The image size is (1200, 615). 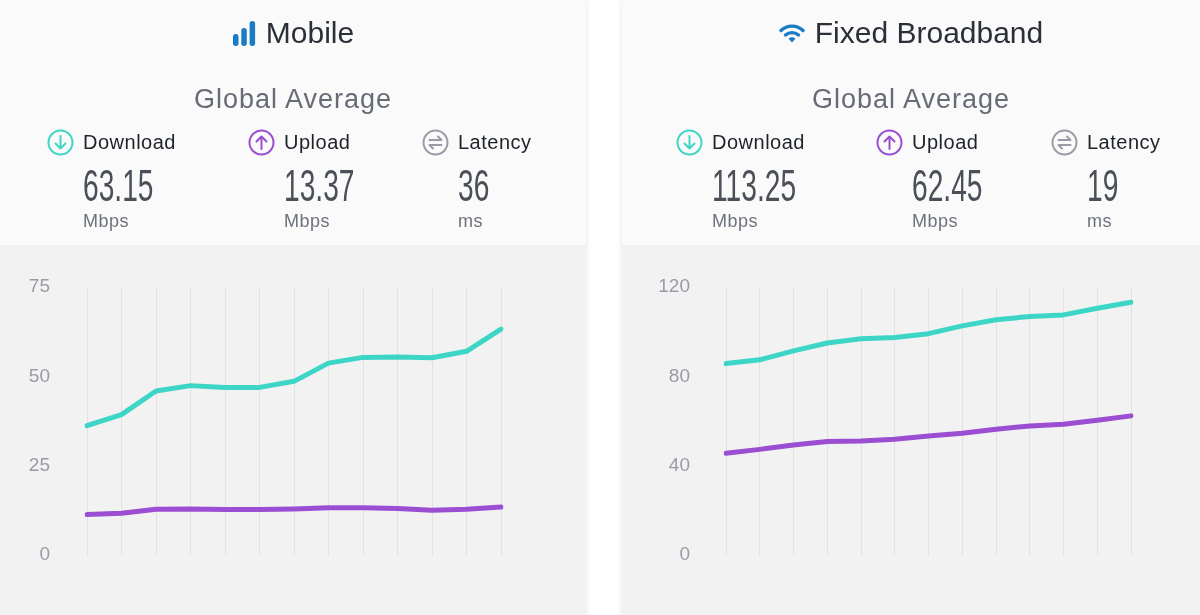 I want to click on y-tick-label: 40, so click(x=679, y=464).